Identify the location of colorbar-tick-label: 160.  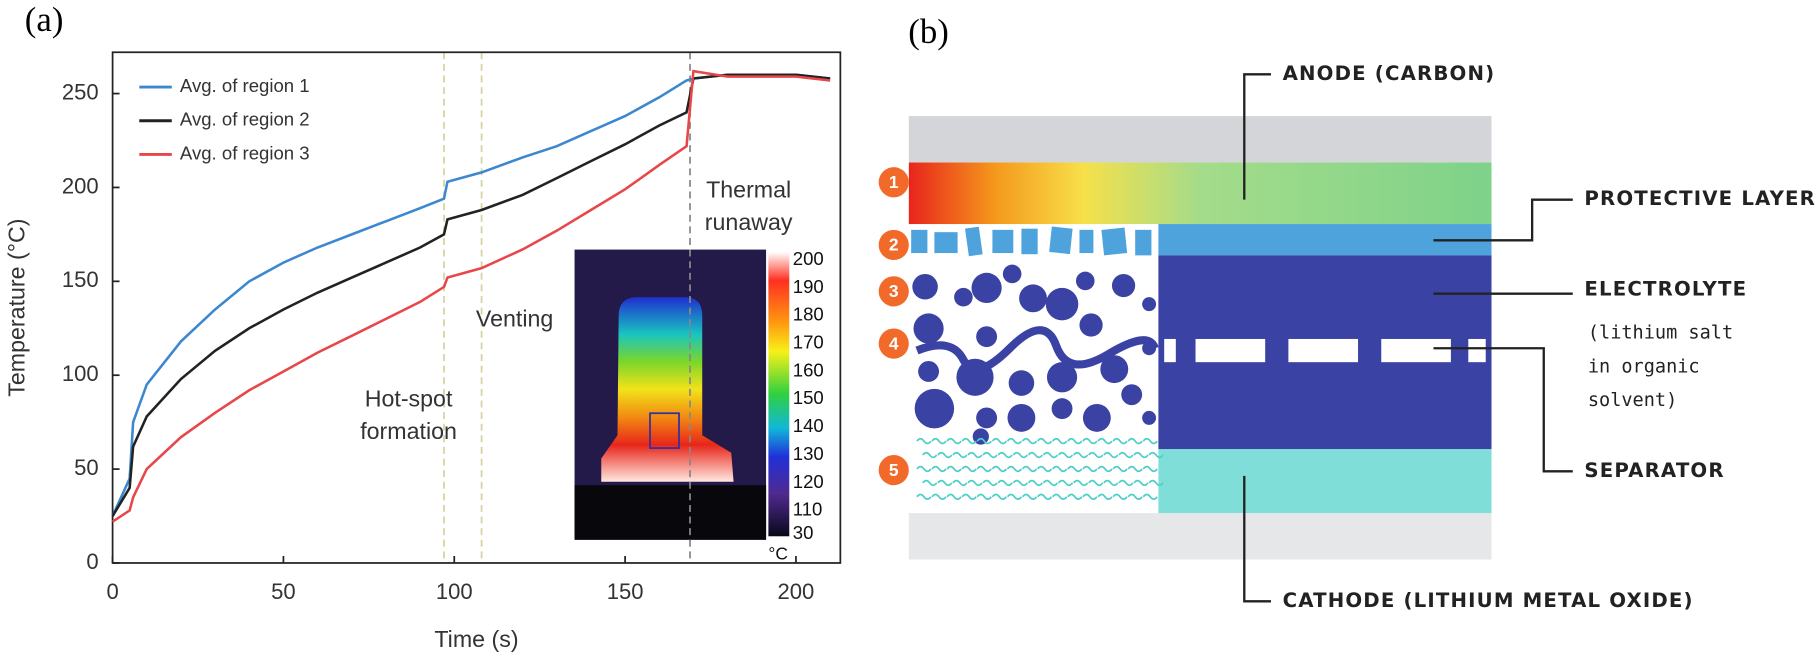
(808, 369).